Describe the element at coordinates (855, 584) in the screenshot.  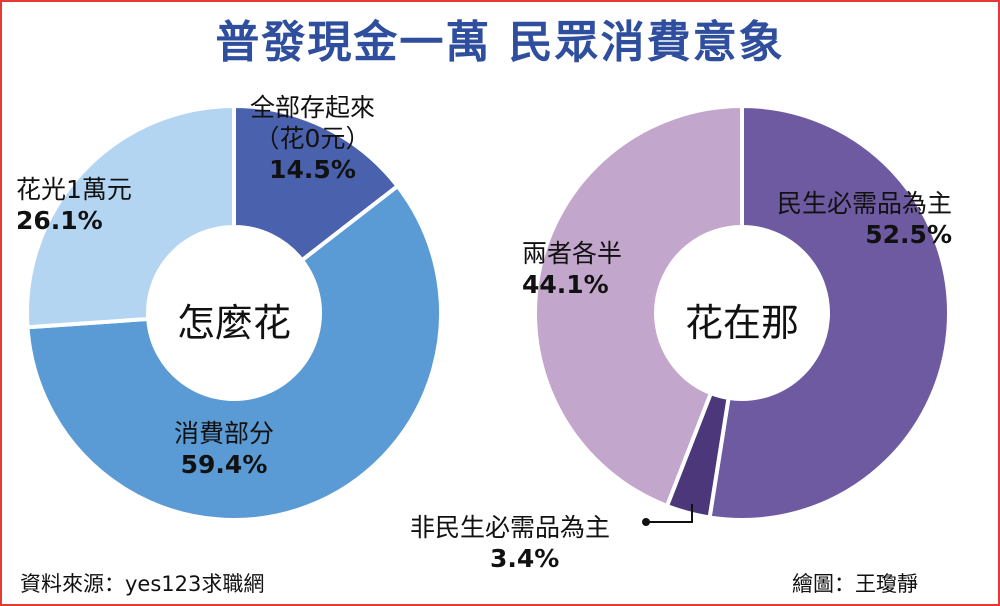
I see `credit-note: 繪圖：王瓊靜` at that location.